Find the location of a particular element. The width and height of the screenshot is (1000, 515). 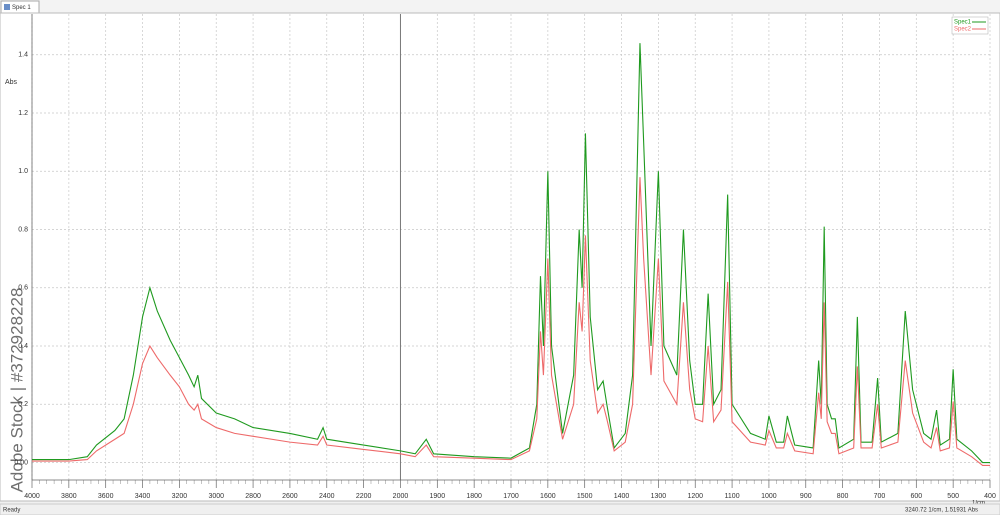

y-tick-label: 0.2 is located at coordinates (23, 404).